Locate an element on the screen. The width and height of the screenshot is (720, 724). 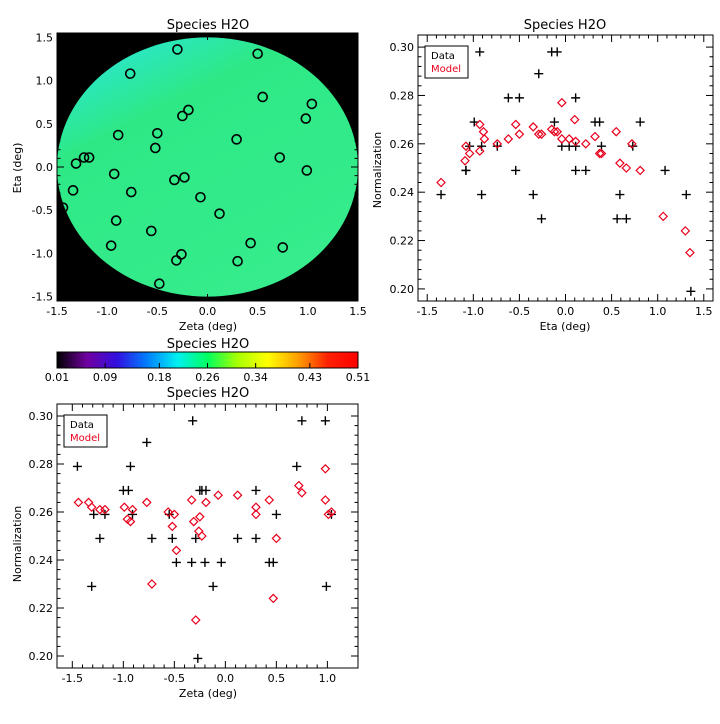
colorbar-tick-label: 0.34 is located at coordinates (255, 377).